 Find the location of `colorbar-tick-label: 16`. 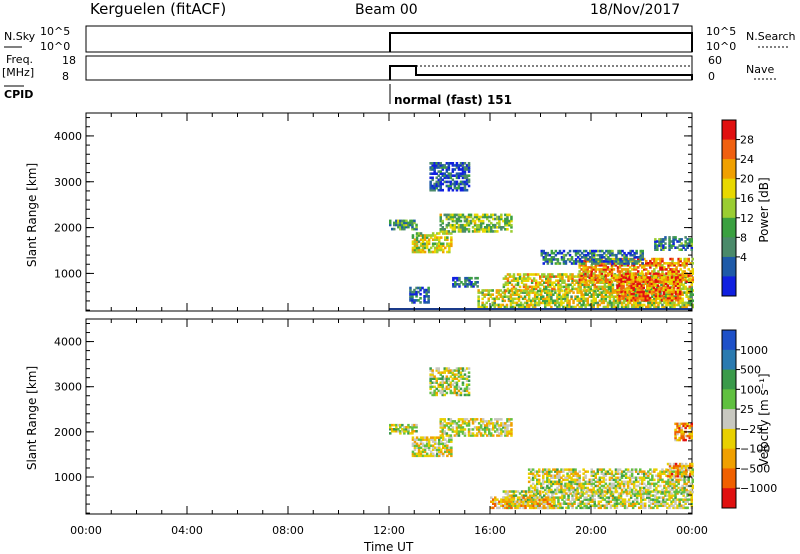

colorbar-tick-label: 16 is located at coordinates (747, 198).